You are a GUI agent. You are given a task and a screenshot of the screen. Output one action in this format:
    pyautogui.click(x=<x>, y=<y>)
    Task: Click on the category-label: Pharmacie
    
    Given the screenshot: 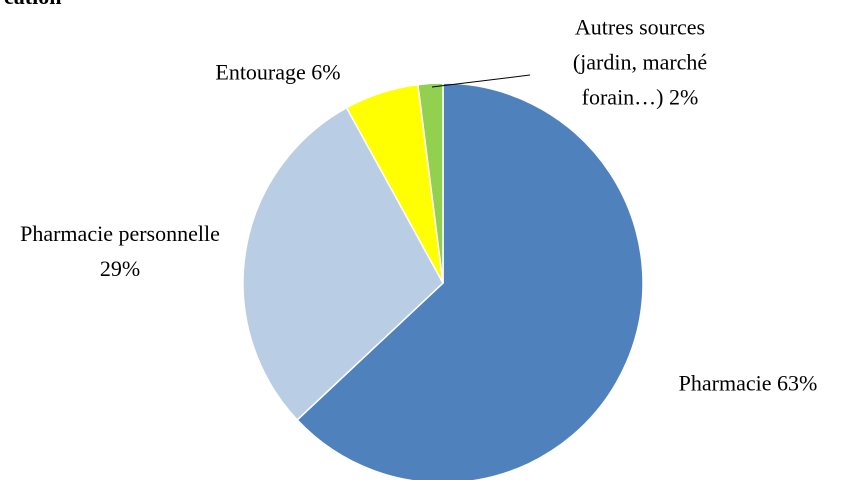 What is the action you would take?
    pyautogui.click(x=725, y=383)
    